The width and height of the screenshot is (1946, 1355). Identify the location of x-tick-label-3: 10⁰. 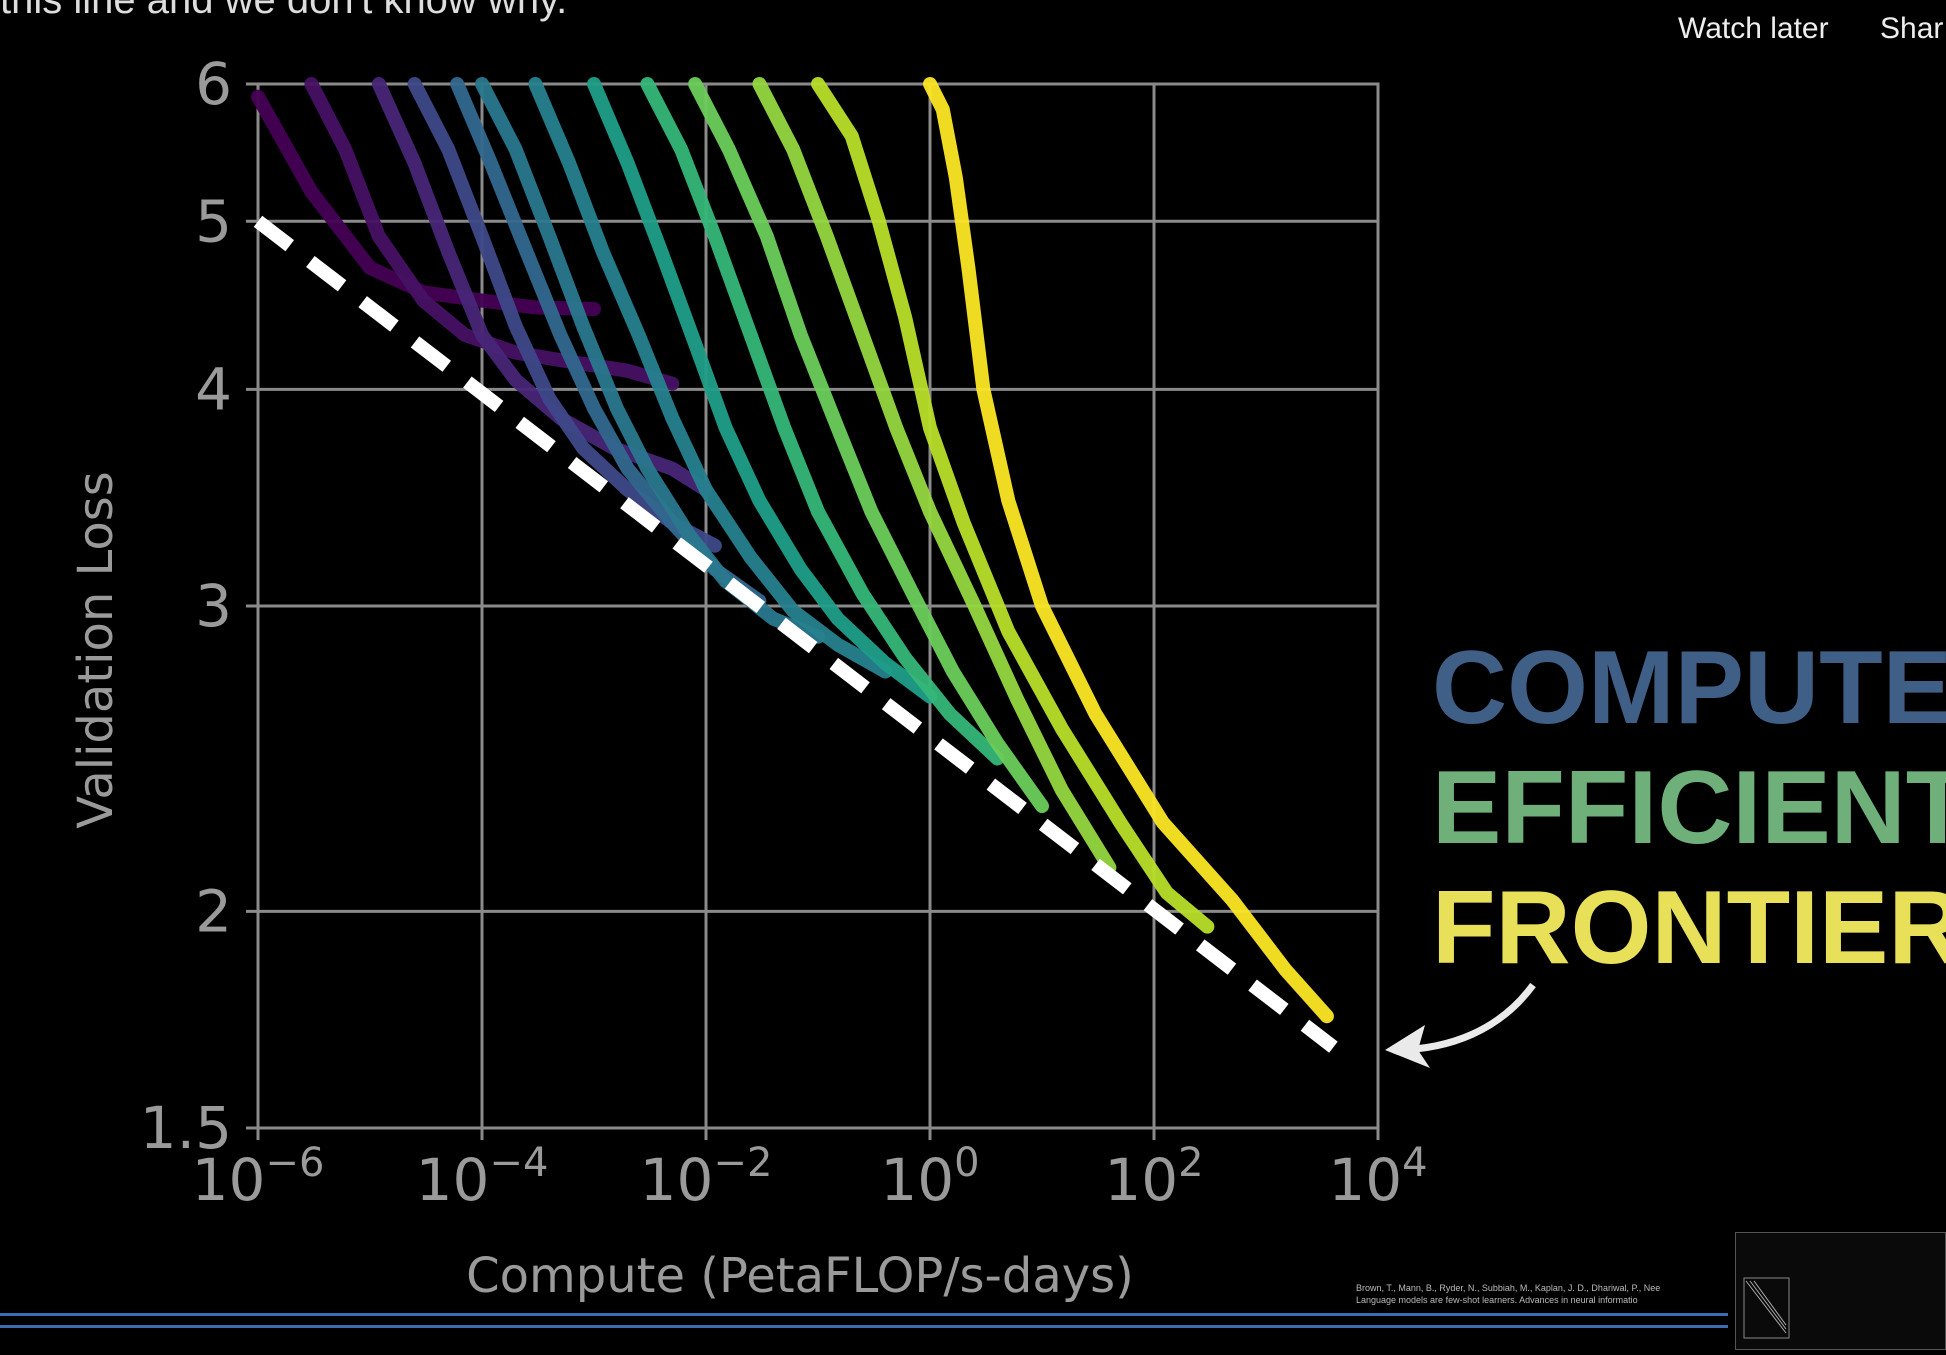
(929, 1177).